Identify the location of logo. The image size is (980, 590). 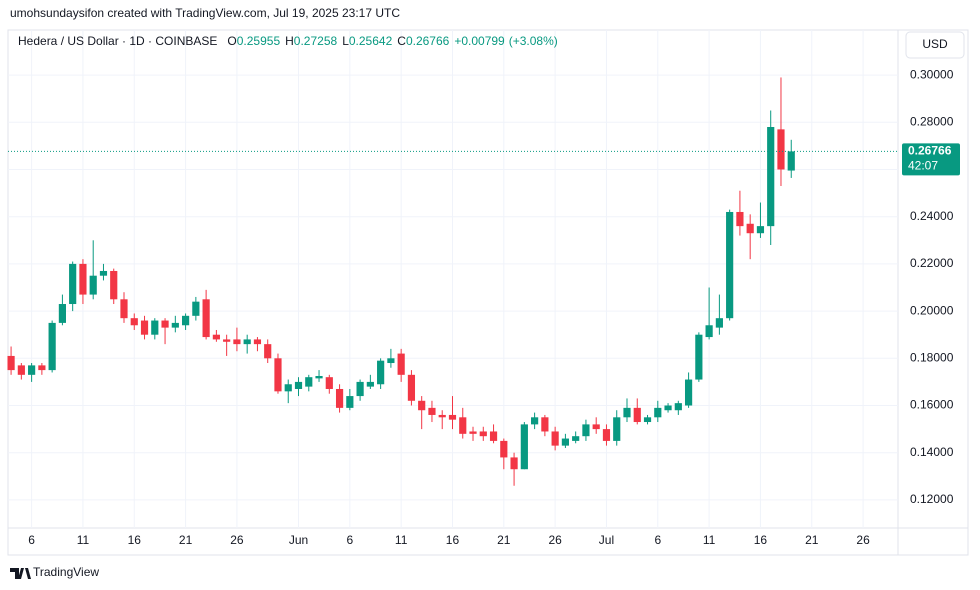
(20, 573).